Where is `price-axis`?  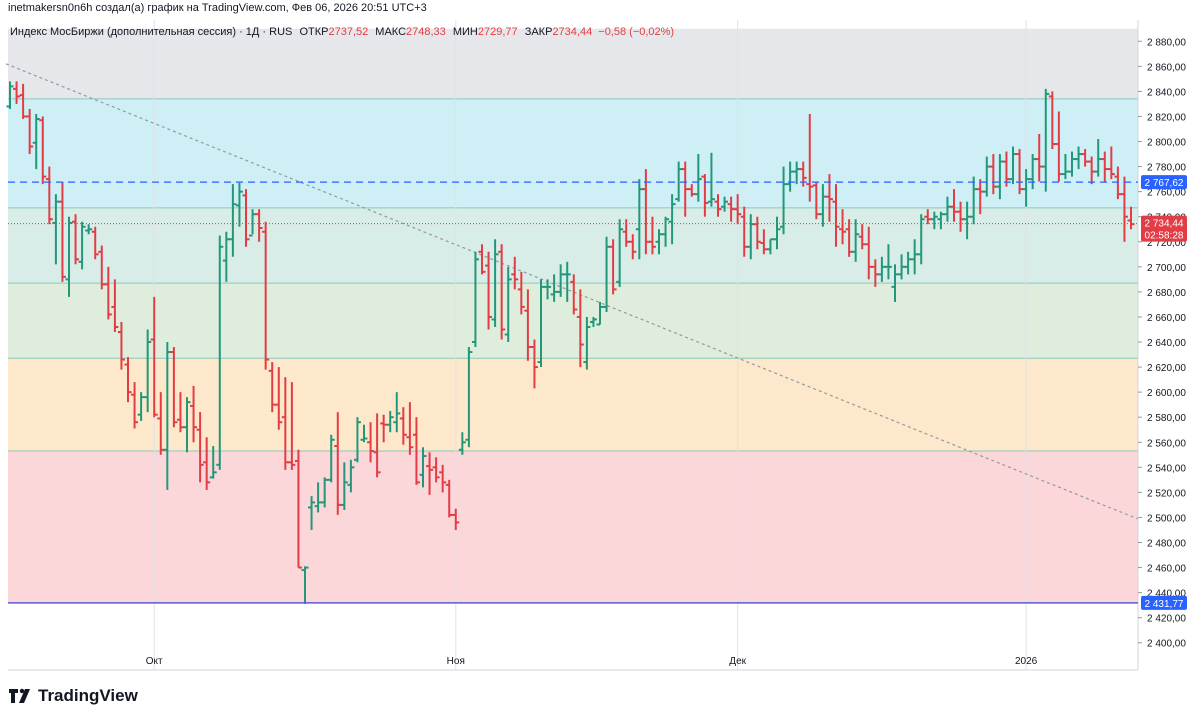 price-axis is located at coordinates (1169, 335).